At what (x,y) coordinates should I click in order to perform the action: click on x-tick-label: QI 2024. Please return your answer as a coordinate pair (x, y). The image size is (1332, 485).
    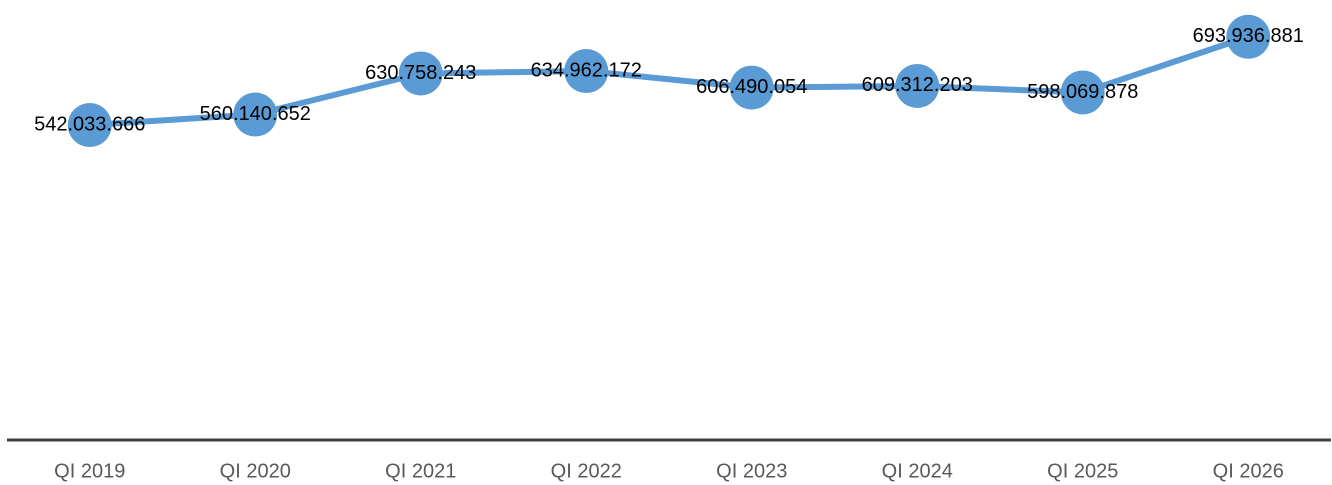
    Looking at the image, I should click on (917, 471).